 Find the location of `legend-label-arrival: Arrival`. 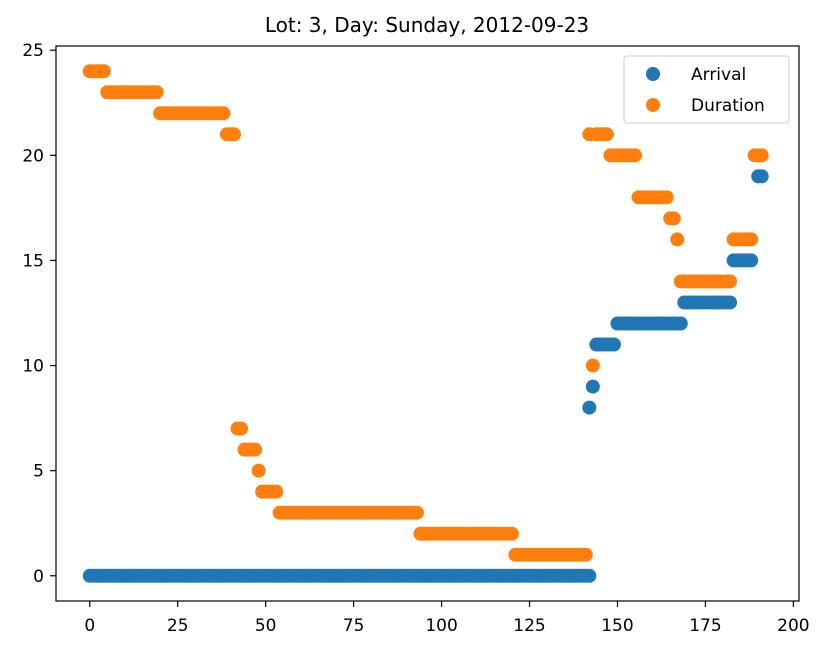

legend-label-arrival: Arrival is located at coordinates (718, 75).